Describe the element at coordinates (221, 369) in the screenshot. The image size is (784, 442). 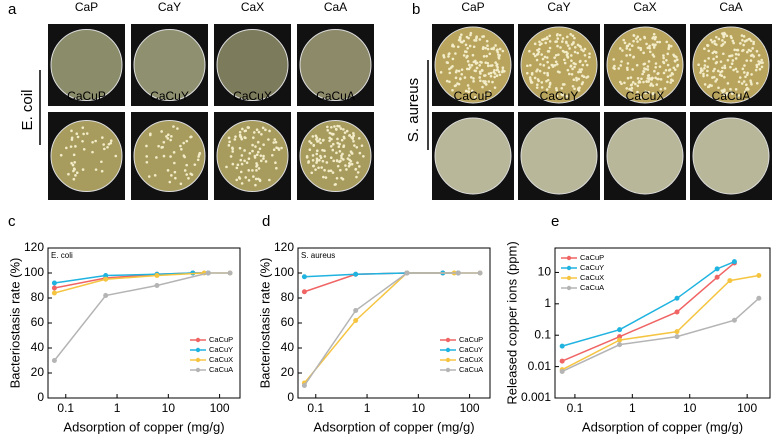
I see `legend-label: CaCuA` at that location.